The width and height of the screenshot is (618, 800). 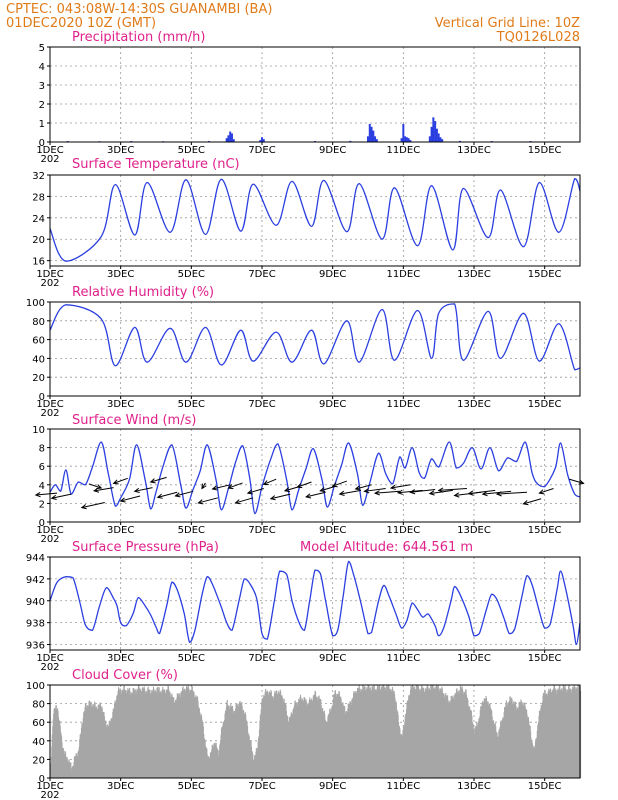 What do you see at coordinates (191, 658) in the screenshot?
I see `pressure-xtick-label: 5DEC` at bounding box center [191, 658].